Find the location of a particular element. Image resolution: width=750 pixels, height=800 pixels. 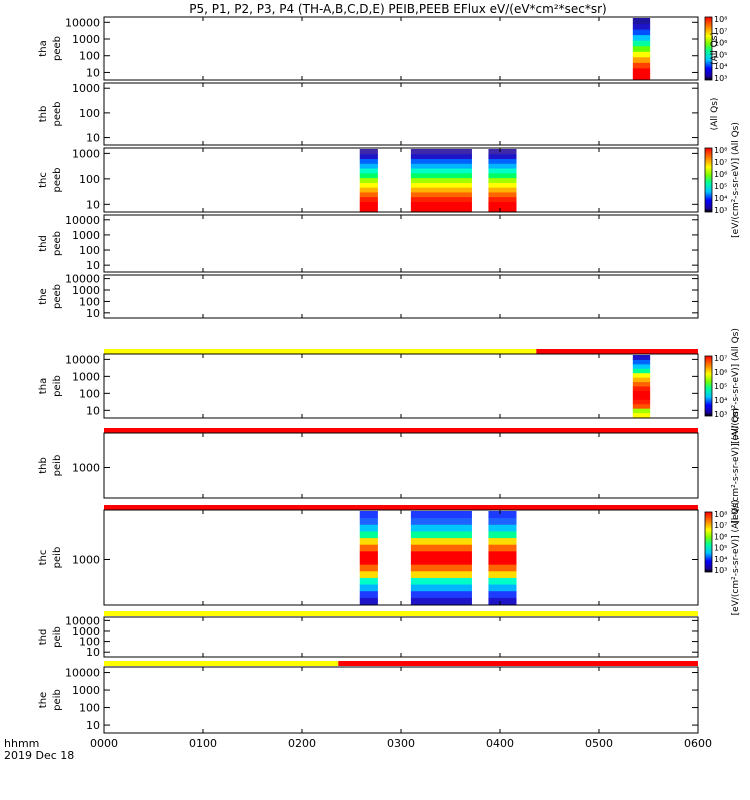

colorbar-label: [eV/(cm²-s-sr-eV)] (All Qs) is located at coordinates (736, 466).